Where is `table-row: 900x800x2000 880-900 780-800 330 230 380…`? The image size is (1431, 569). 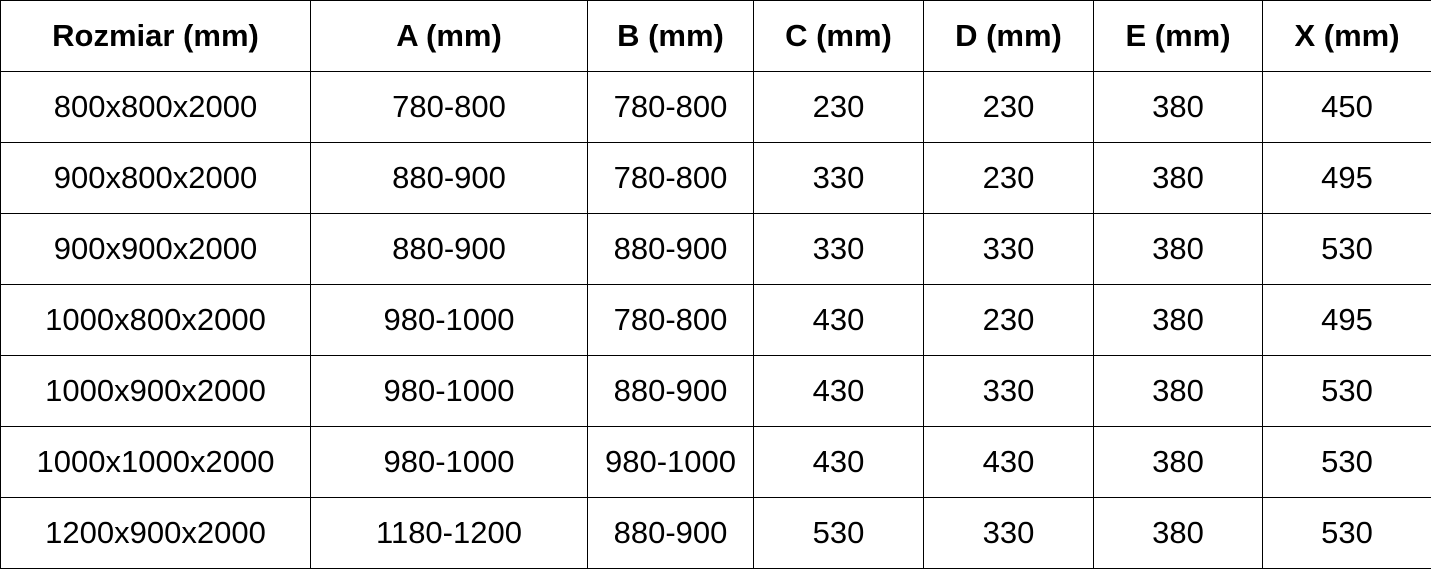
table-row: 900x800x2000 880-900 780-800 330 230 380… is located at coordinates (716, 178).